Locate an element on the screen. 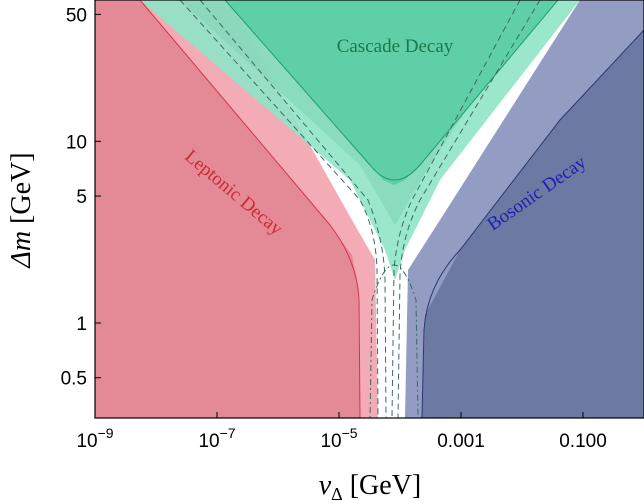 Image resolution: width=644 pixels, height=504 pixels. x-tick-label: 10⁻⁷ is located at coordinates (216, 438).